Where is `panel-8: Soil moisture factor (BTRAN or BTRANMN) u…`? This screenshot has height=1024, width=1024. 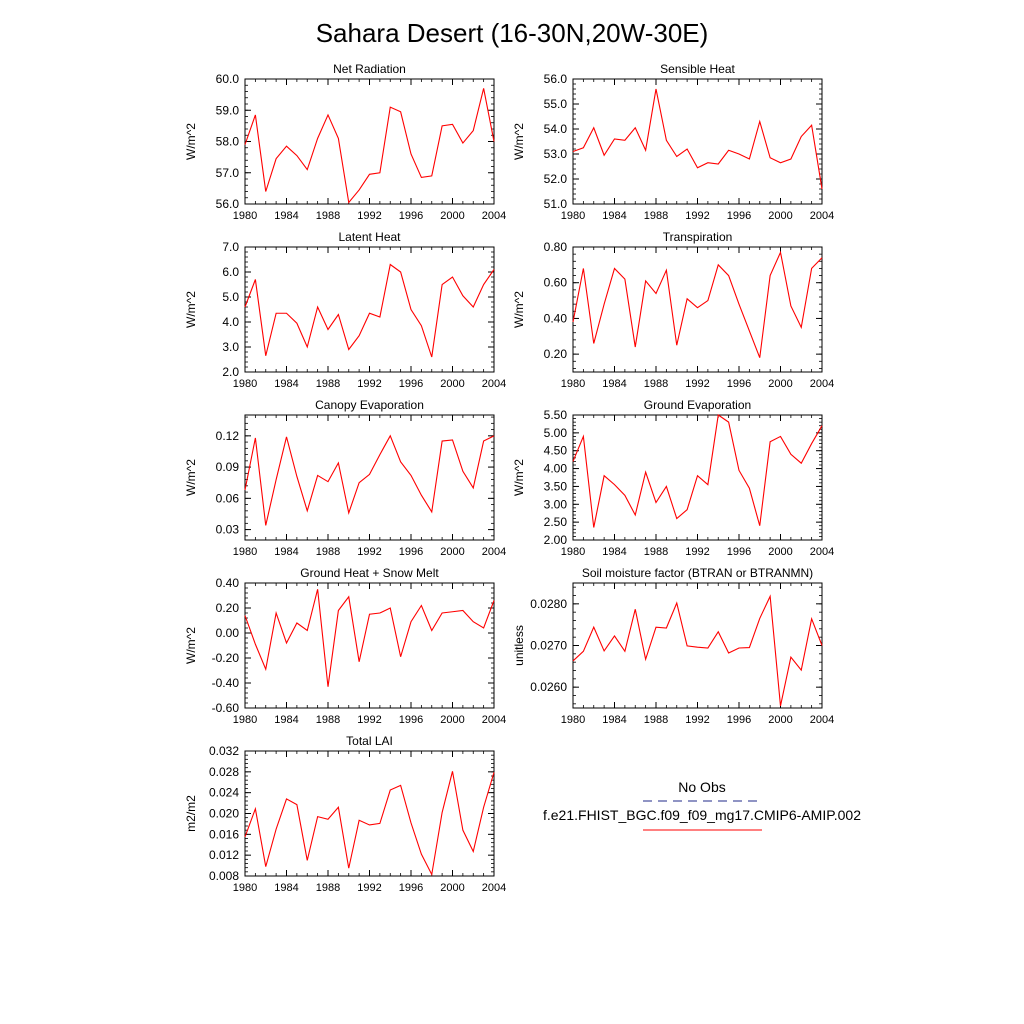 panel-8: Soil moisture factor (BTRAN or BTRANMN) u… is located at coordinates (673, 646).